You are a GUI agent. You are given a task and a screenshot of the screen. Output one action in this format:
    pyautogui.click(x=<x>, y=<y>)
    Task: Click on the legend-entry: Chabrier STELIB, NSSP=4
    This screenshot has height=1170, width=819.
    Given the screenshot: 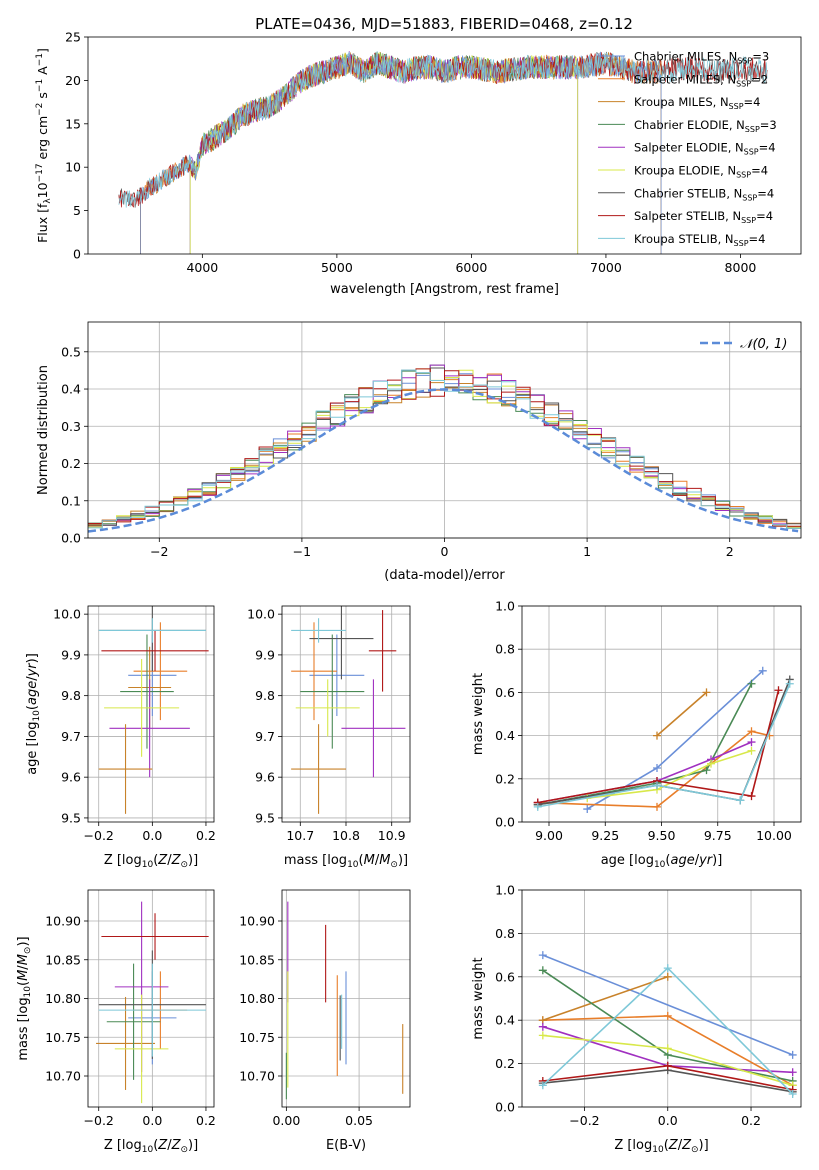 What is the action you would take?
    pyautogui.click(x=704, y=194)
    